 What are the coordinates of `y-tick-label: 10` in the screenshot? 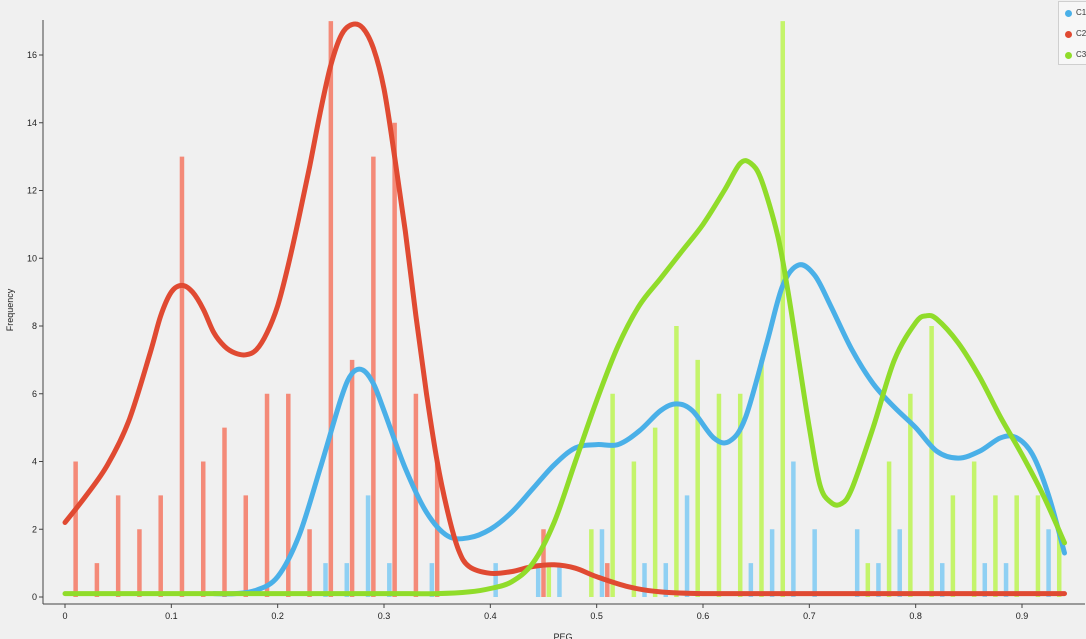 It's located at (32, 258).